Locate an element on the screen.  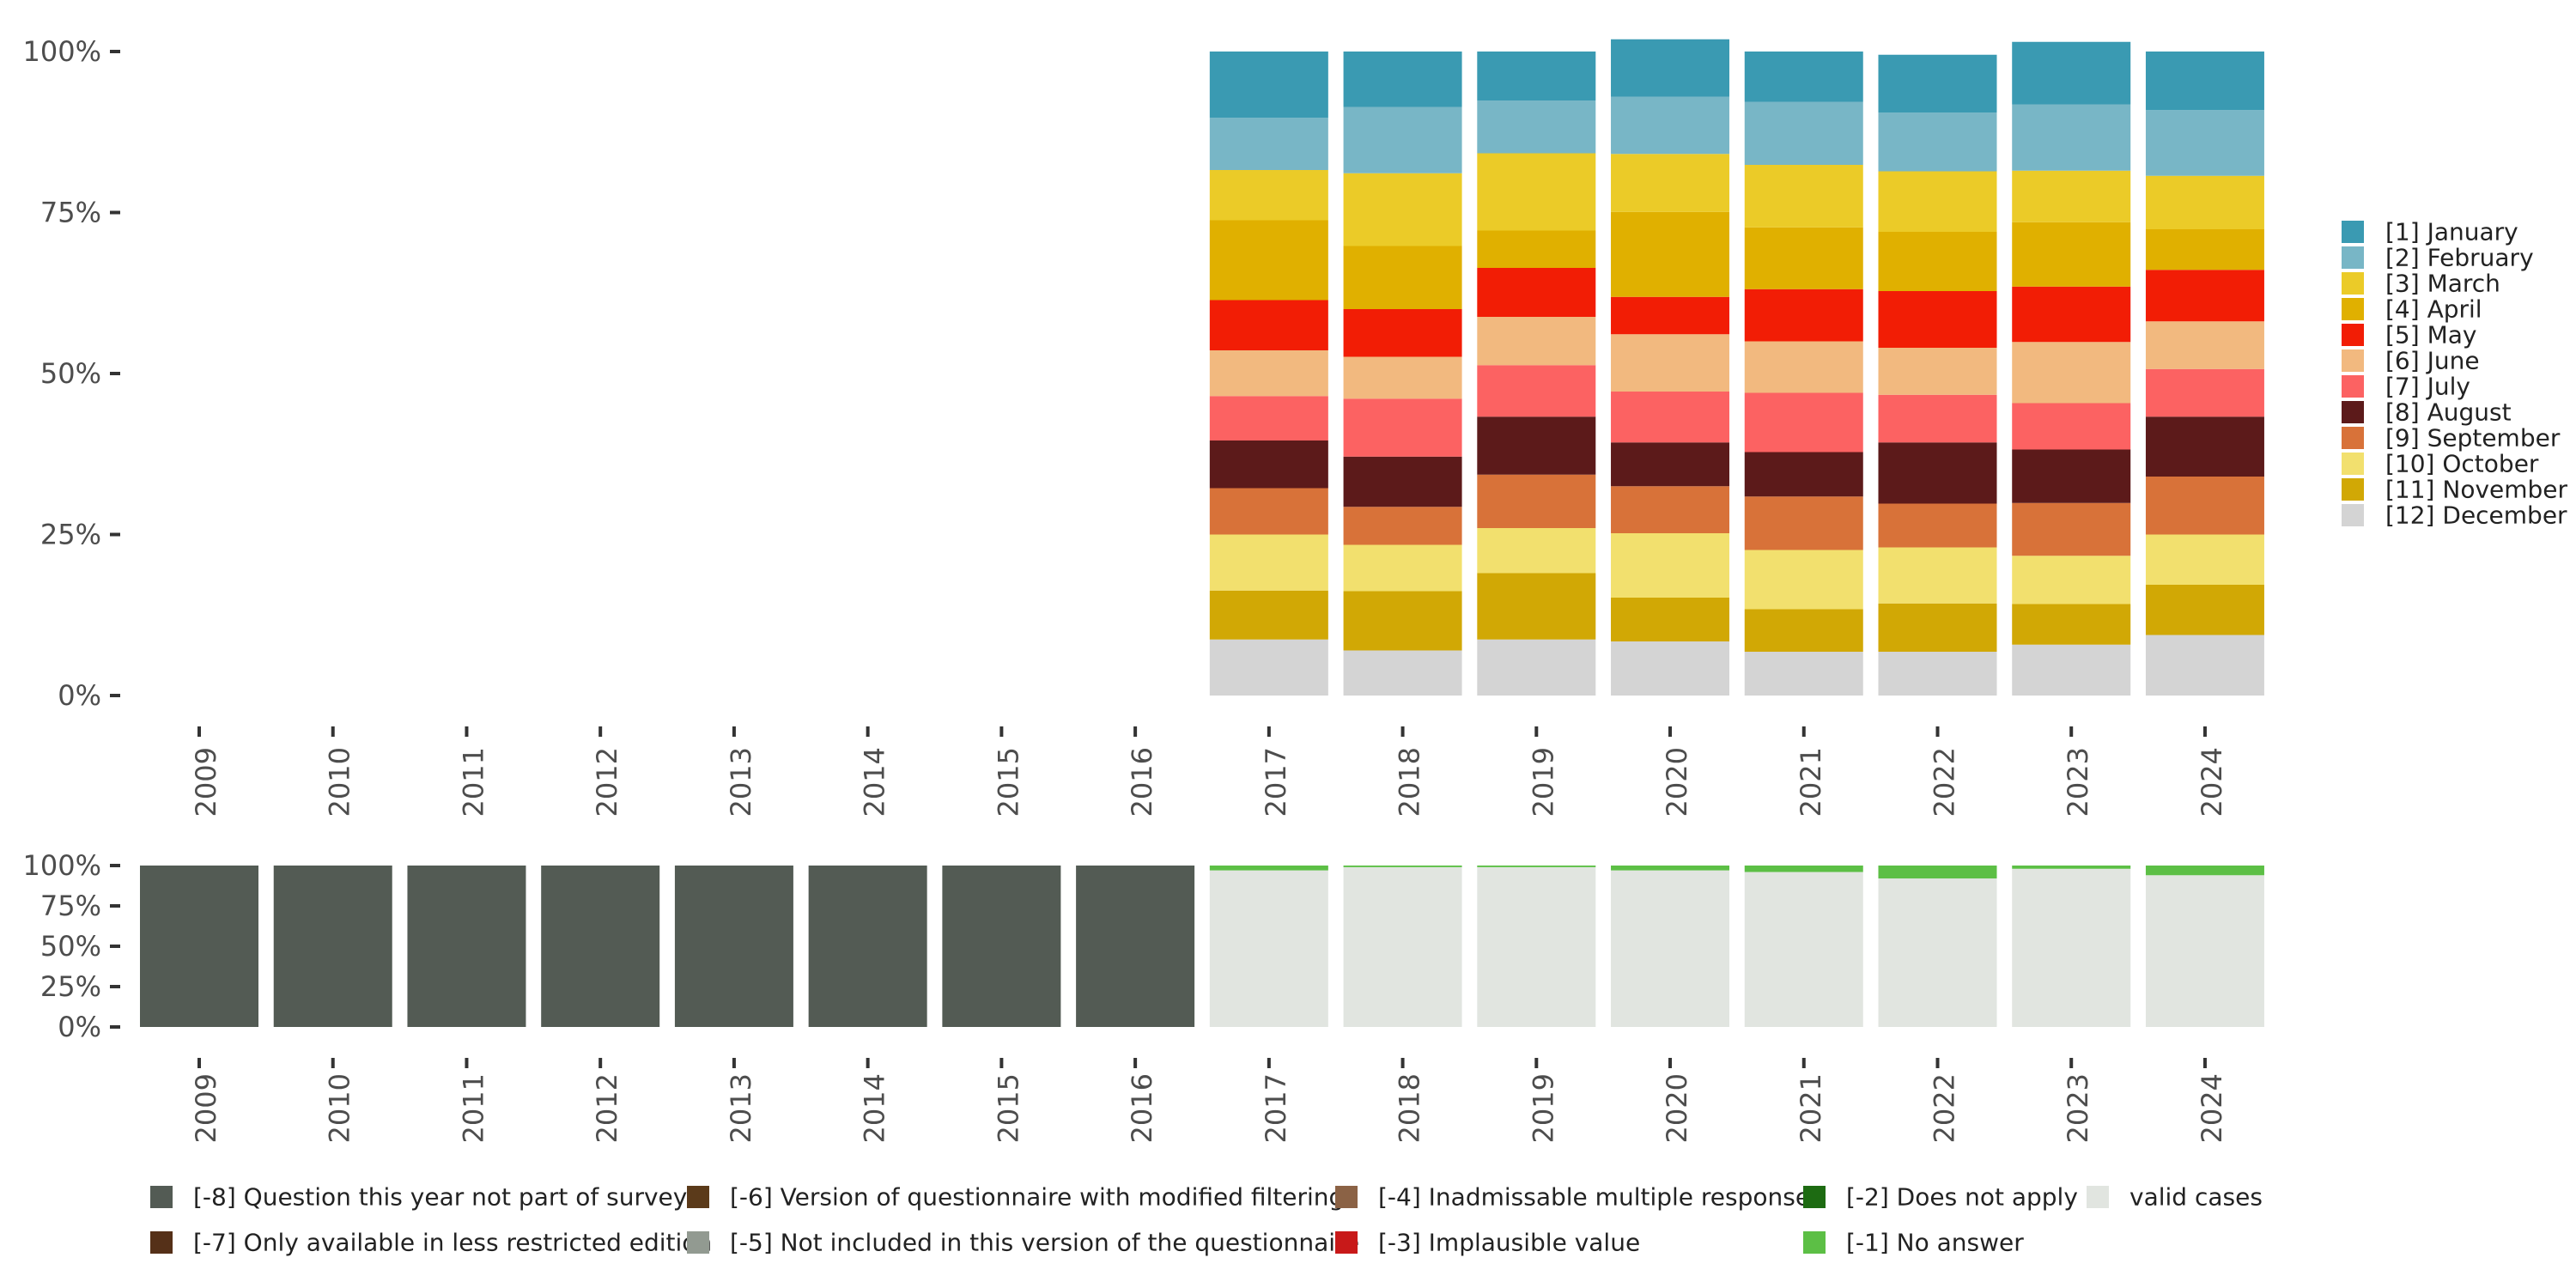
bar-2012--8-question-this-year-not-part-of-survey is located at coordinates (600, 947).